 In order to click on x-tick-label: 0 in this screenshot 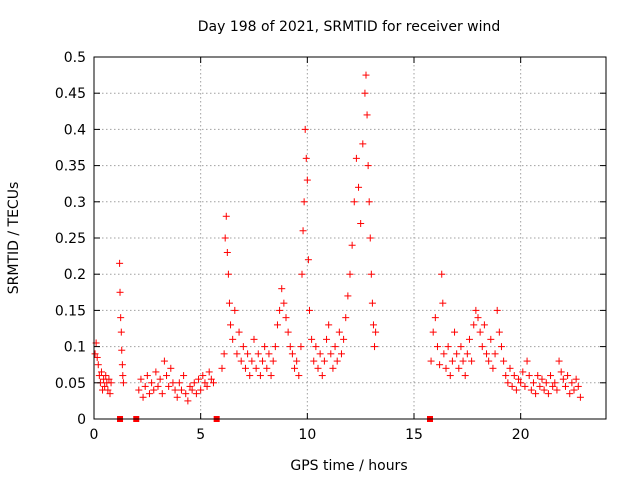, I will do `click(94, 435)`.